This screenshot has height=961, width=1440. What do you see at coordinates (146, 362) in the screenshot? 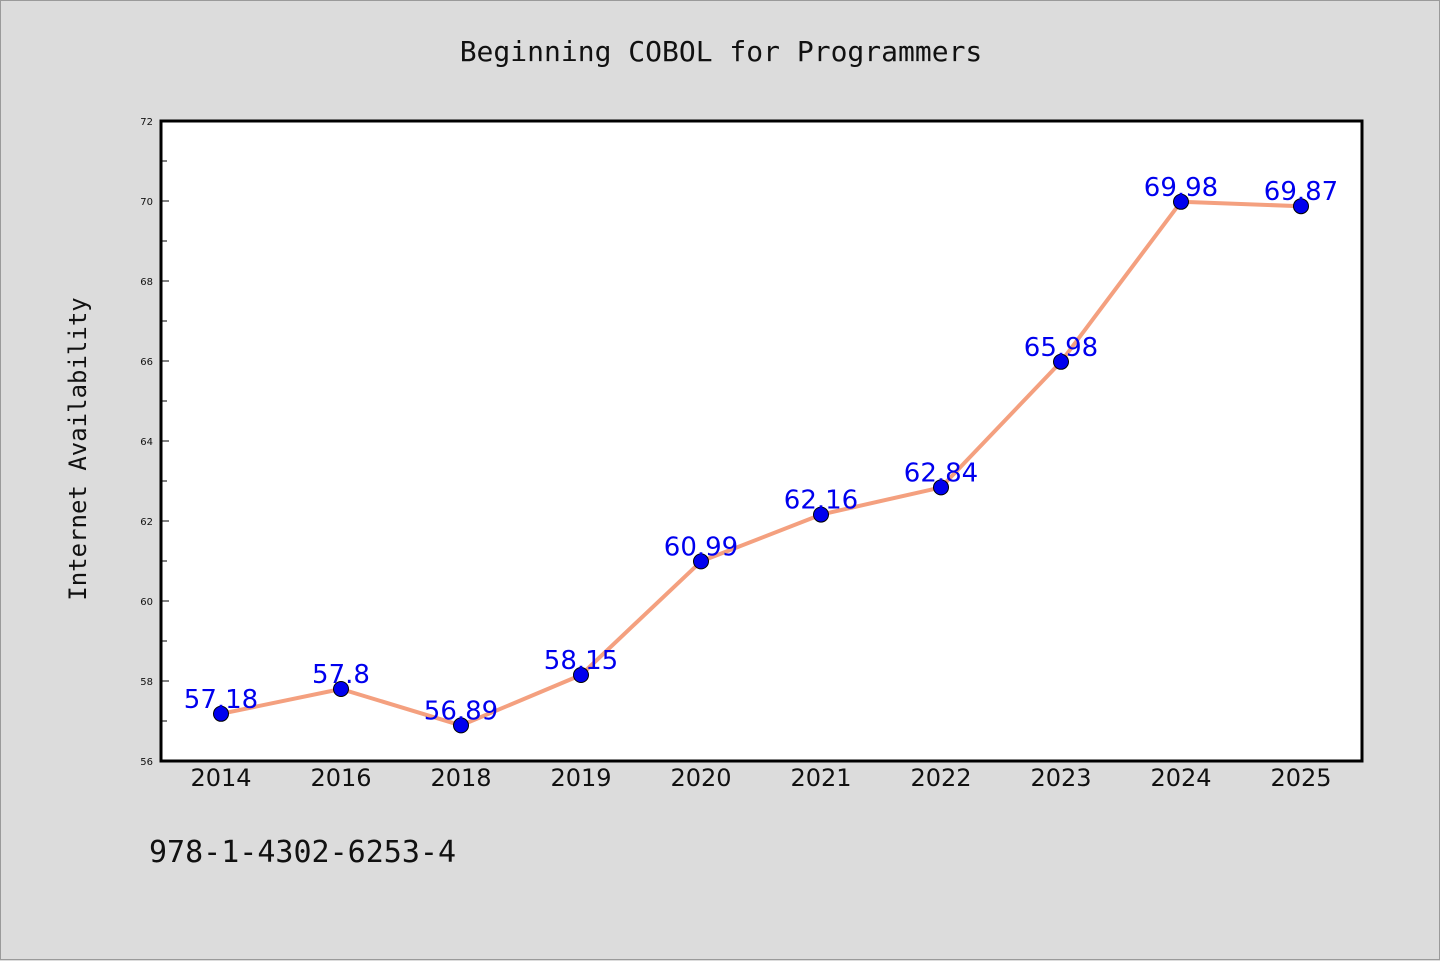
I see `y-tick-label: 66` at bounding box center [146, 362].